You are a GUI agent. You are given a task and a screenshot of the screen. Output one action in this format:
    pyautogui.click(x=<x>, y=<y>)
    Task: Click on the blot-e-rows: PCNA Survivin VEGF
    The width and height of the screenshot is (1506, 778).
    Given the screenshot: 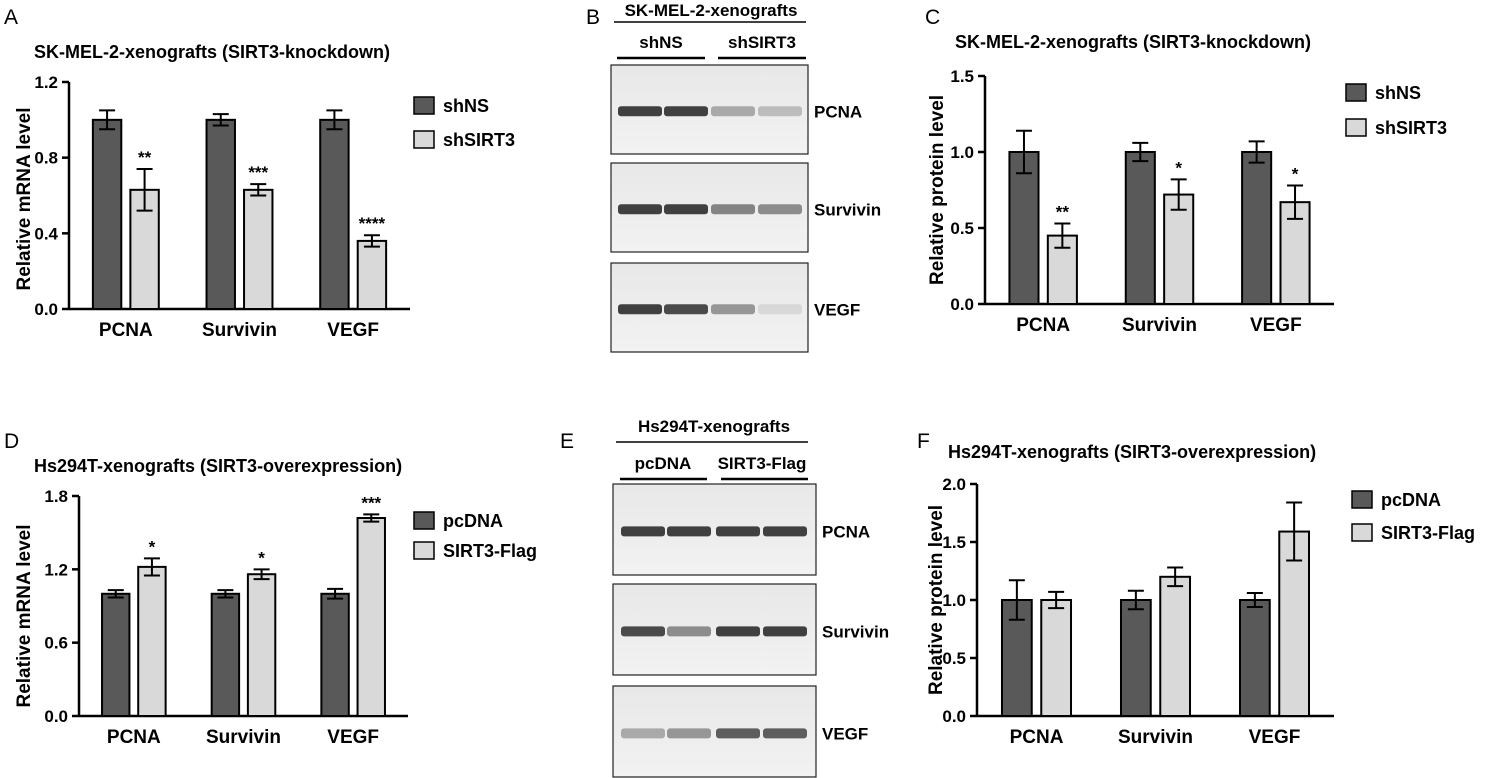 What is the action you would take?
    pyautogui.click(x=750, y=630)
    